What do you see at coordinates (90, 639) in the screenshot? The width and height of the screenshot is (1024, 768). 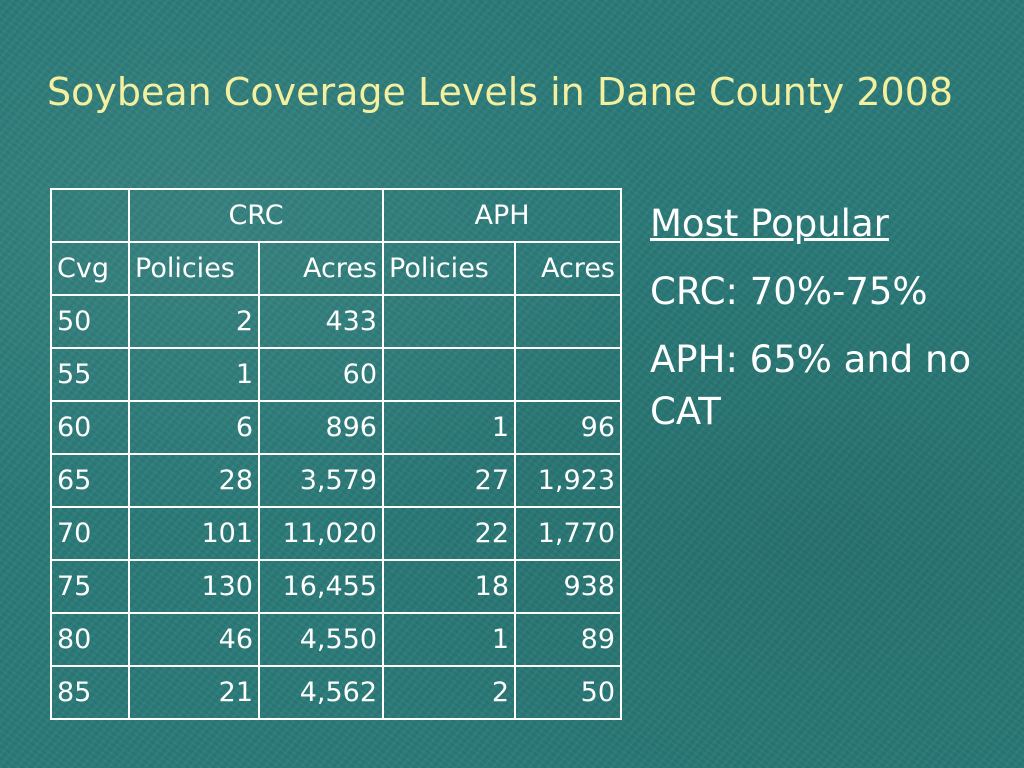 I see `cell-cvg: 80` at bounding box center [90, 639].